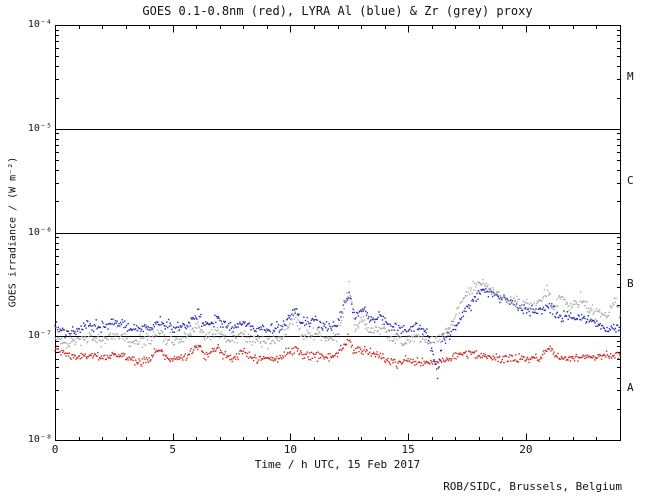 The height and width of the screenshot is (500, 650). I want to click on x-tick-label: 20, so click(526, 449).